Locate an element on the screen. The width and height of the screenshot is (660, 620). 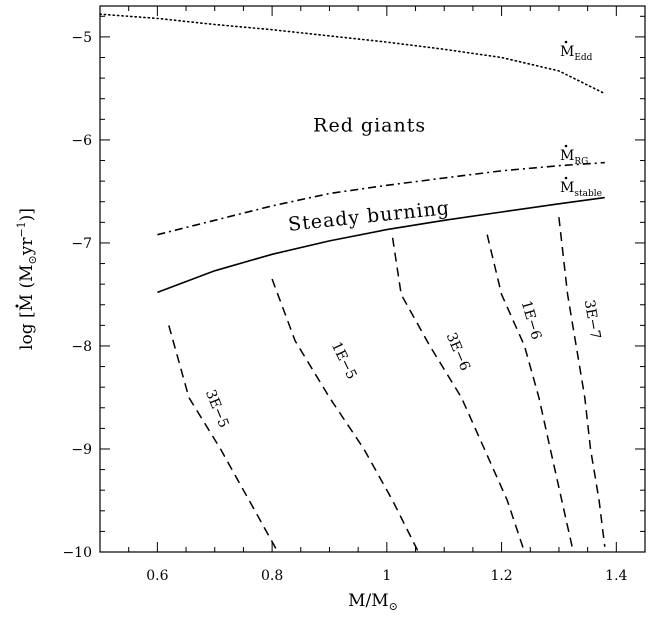
boundary-line-rg is located at coordinates (381, 198).